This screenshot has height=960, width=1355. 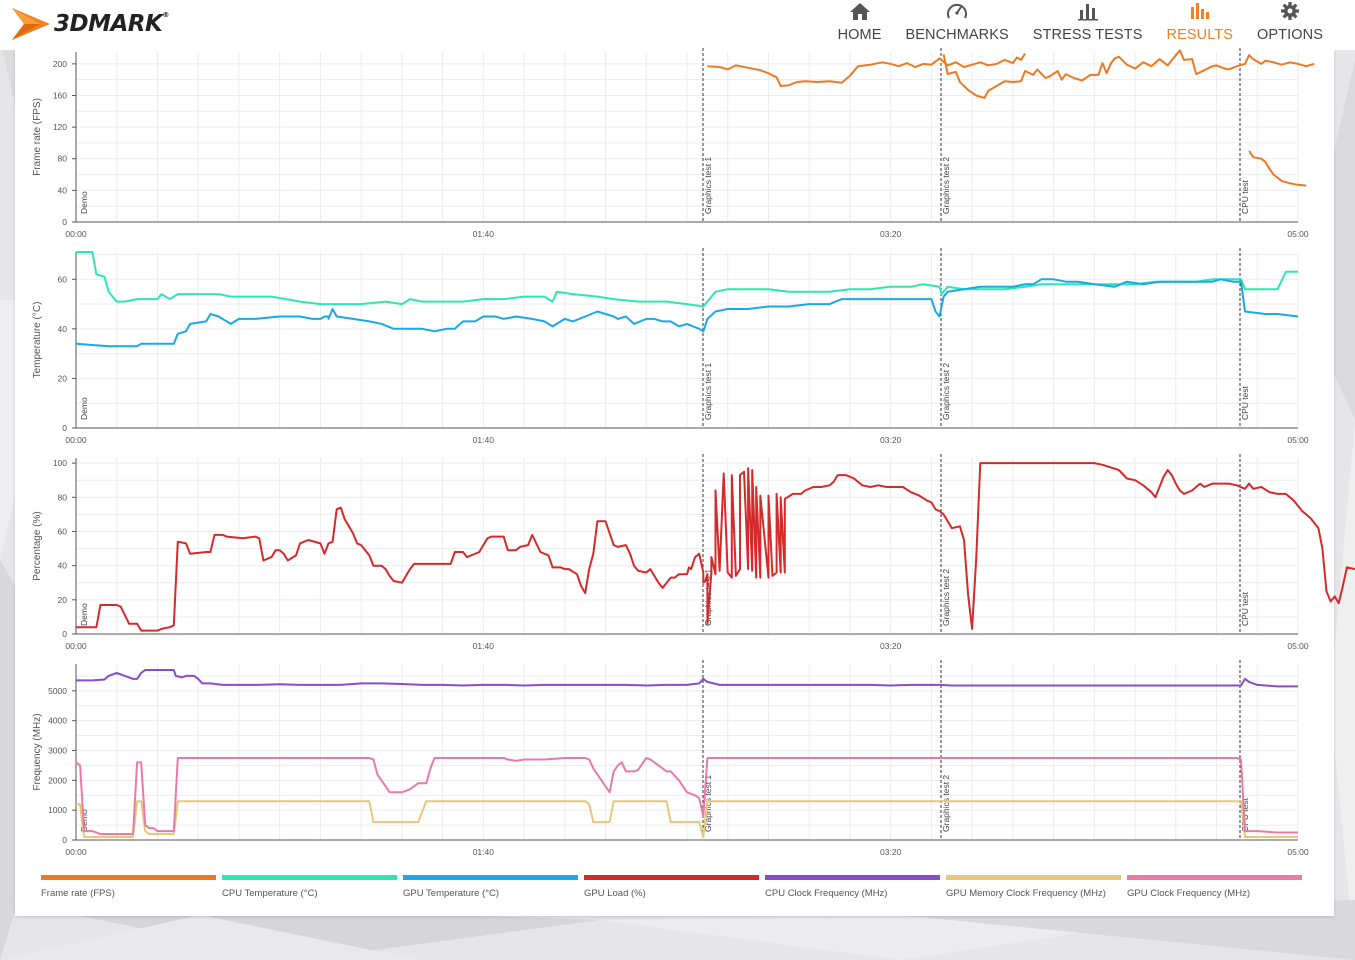 What do you see at coordinates (957, 35) in the screenshot?
I see `nav-benchmarks-label: BENCHMARKS` at bounding box center [957, 35].